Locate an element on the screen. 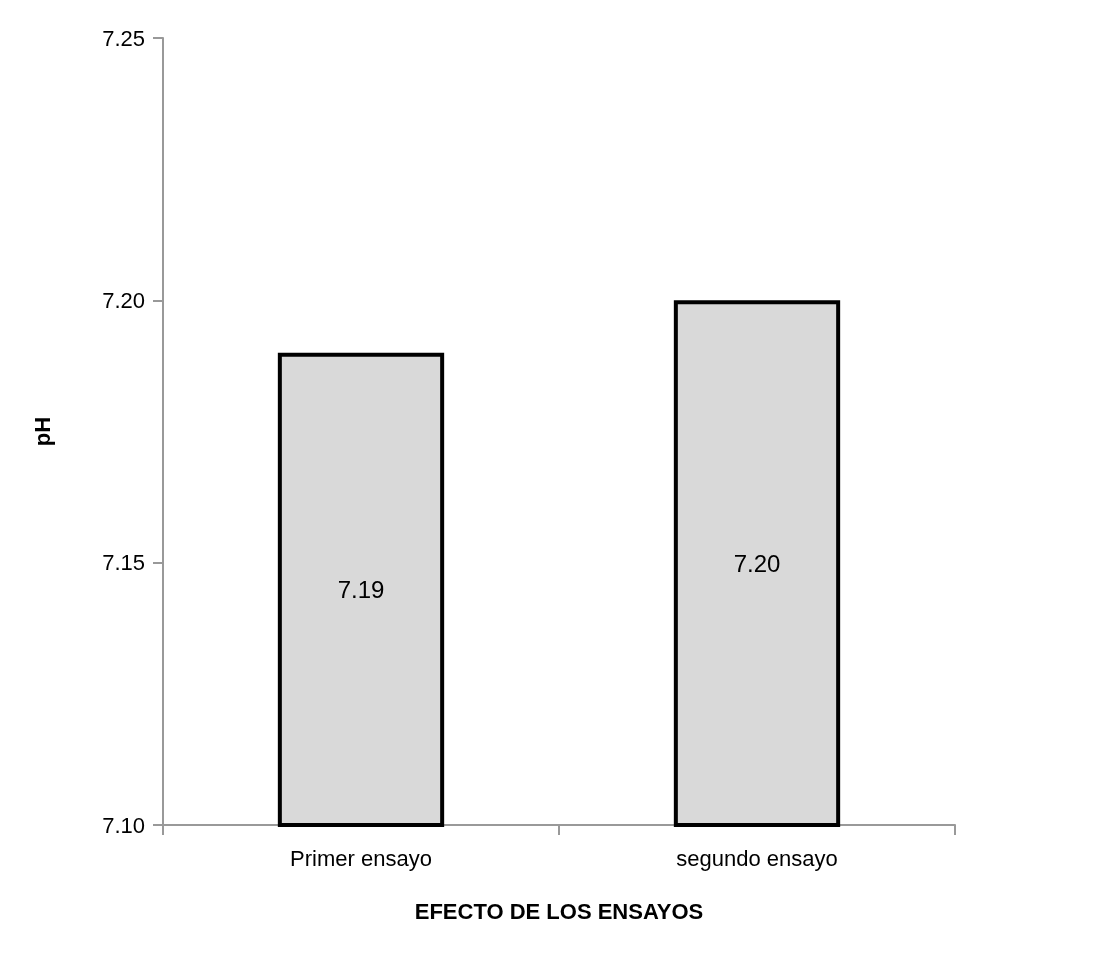  x-tick-label: segundo ensayo is located at coordinates (757, 858).